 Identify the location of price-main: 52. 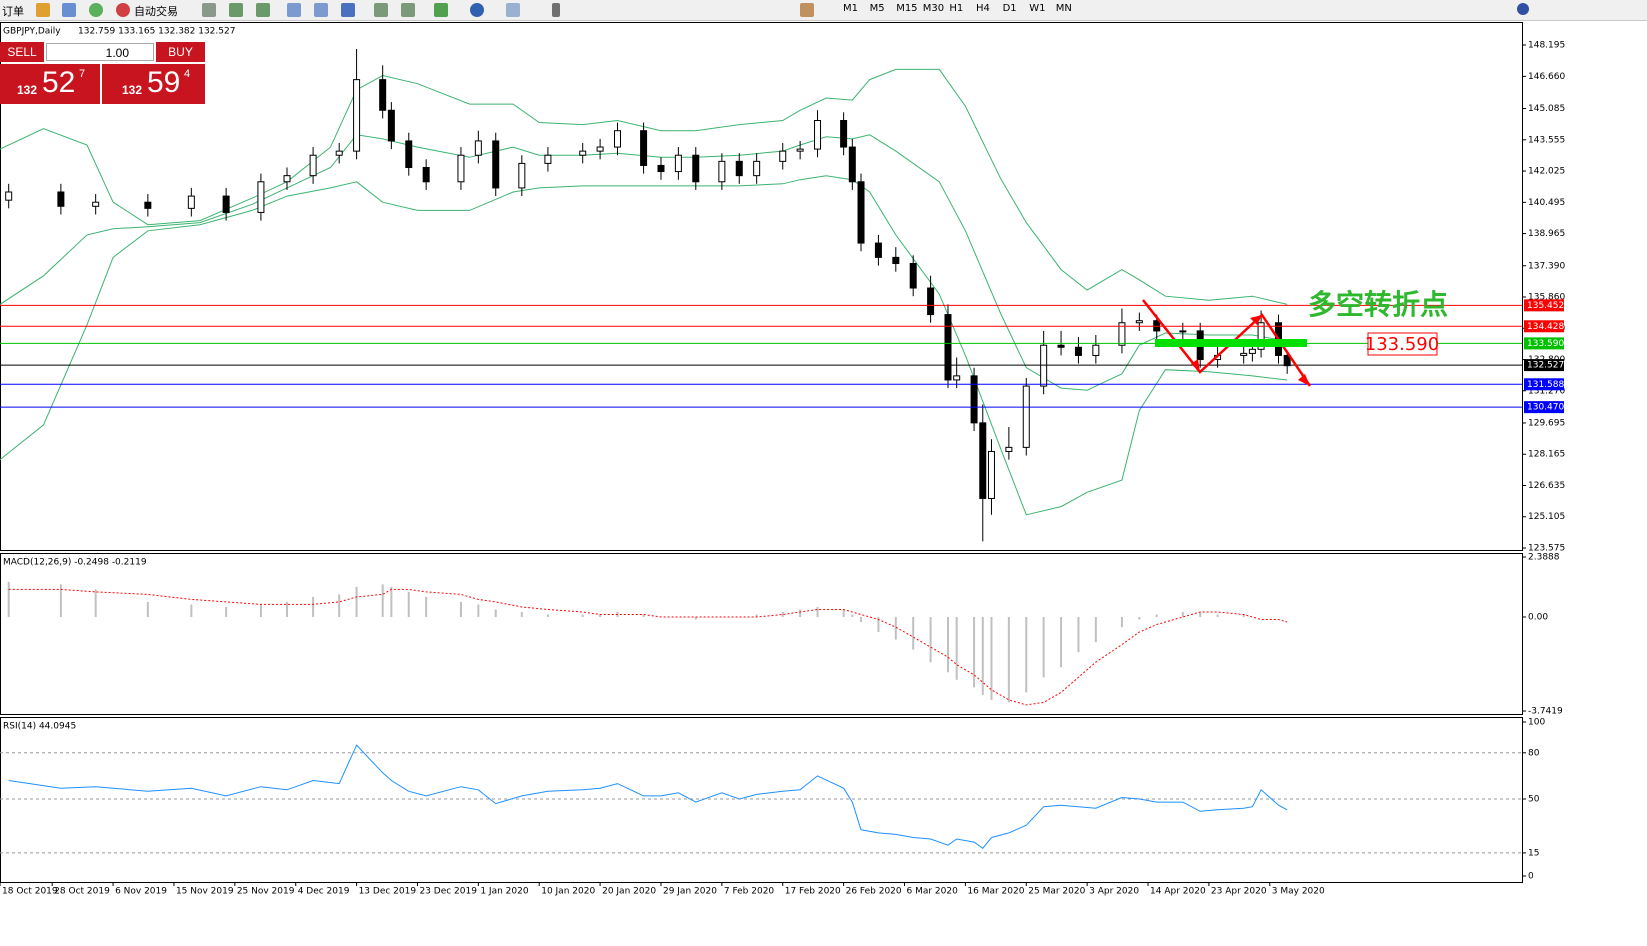
(59, 82).